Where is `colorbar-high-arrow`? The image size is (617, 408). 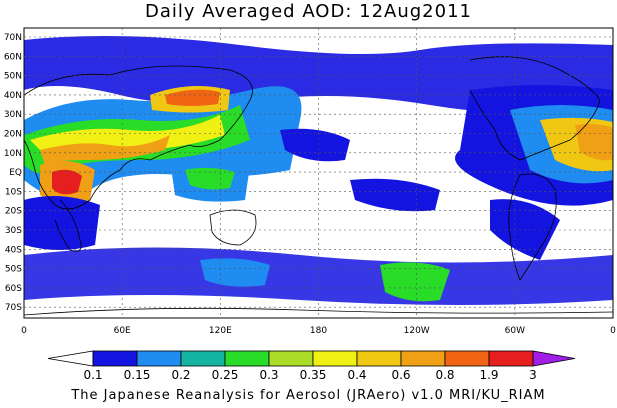
colorbar-high-arrow is located at coordinates (554, 358).